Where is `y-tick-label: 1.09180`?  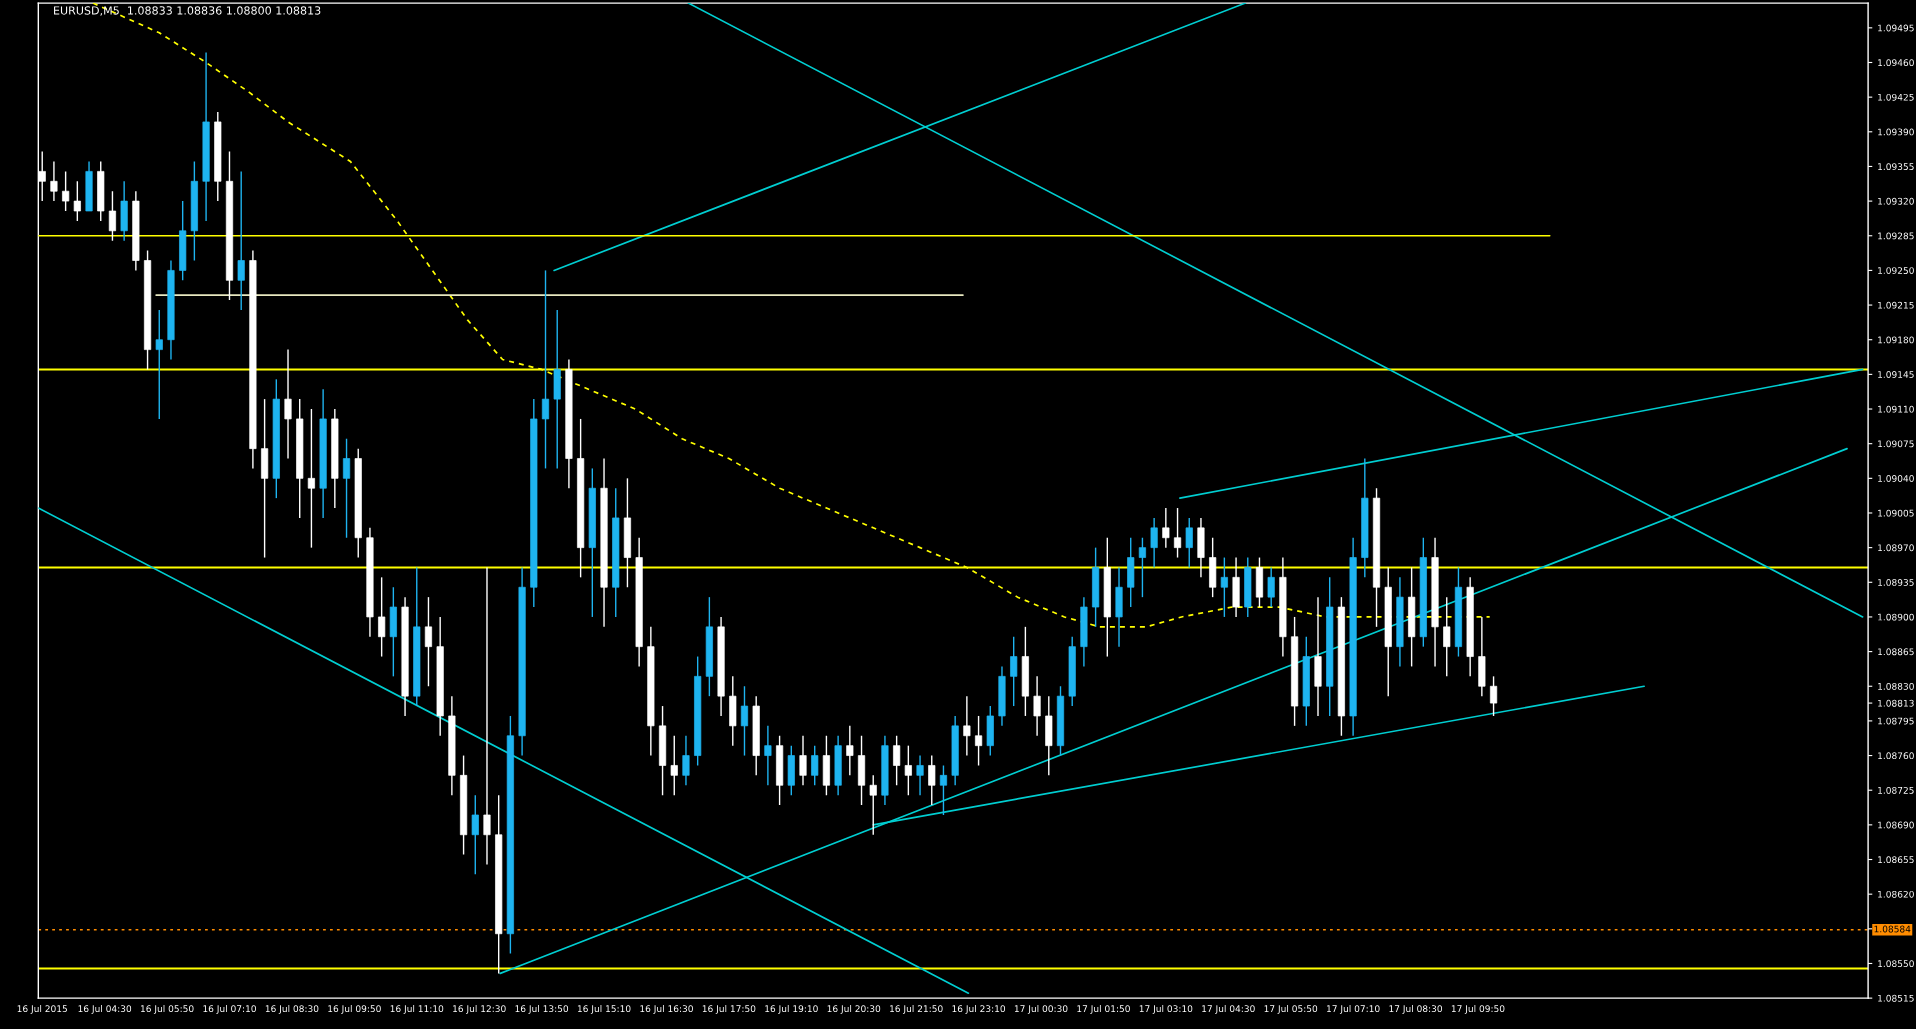 y-tick-label: 1.09180 is located at coordinates (1896, 340).